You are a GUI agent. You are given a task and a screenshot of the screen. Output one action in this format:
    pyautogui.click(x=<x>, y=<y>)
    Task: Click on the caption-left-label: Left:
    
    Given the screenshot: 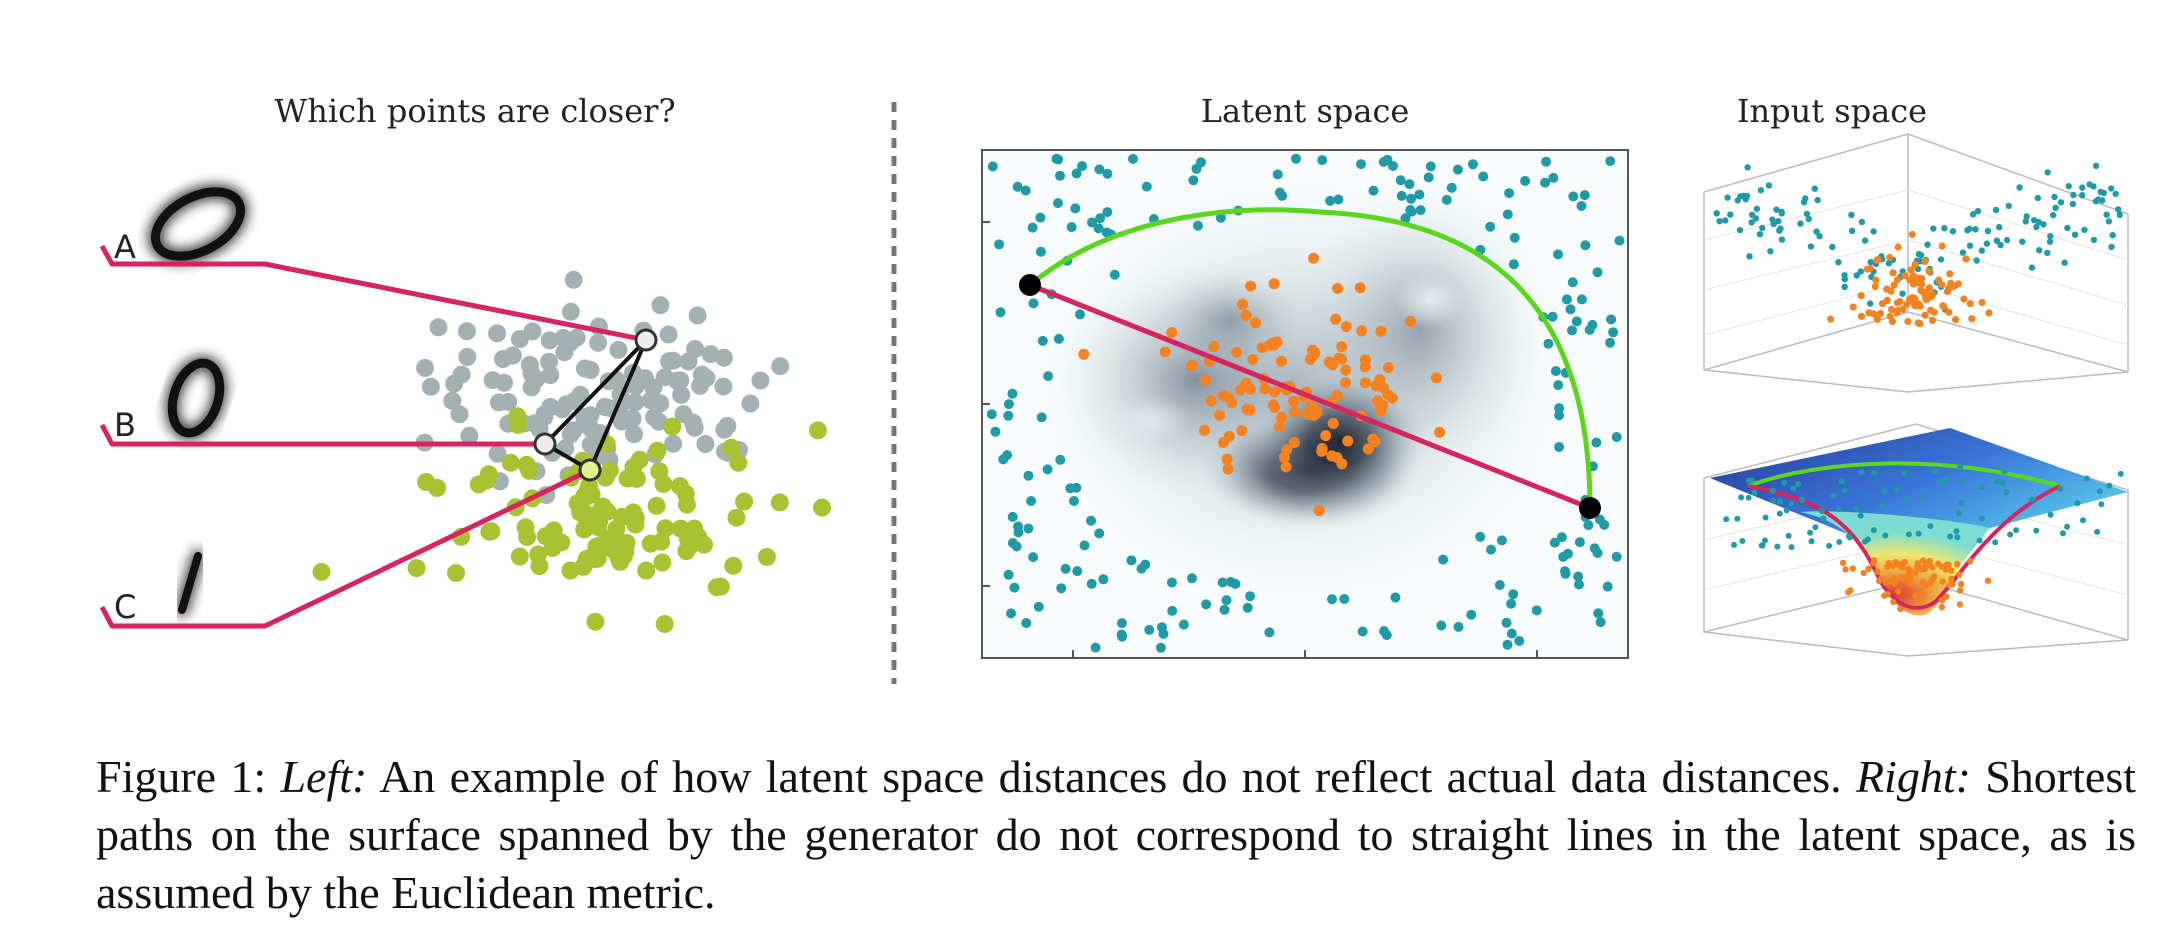 What is the action you would take?
    pyautogui.click(x=324, y=776)
    